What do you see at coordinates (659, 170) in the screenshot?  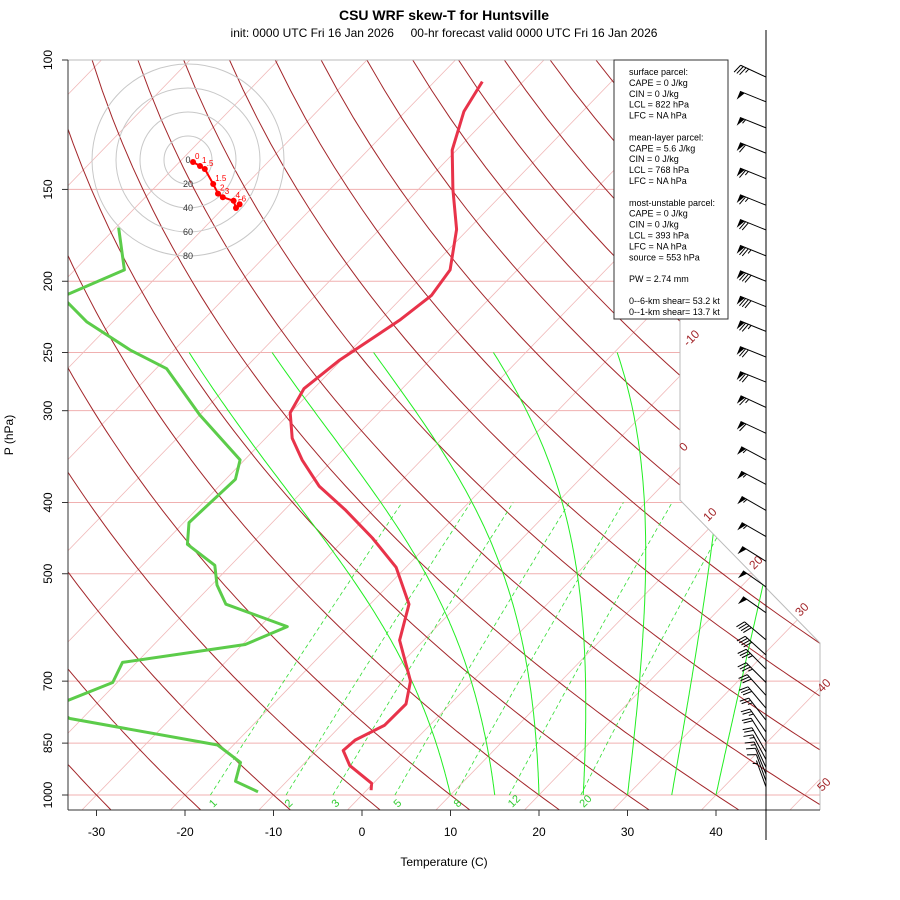 I see `legend-line: LCL = 768 hPa` at bounding box center [659, 170].